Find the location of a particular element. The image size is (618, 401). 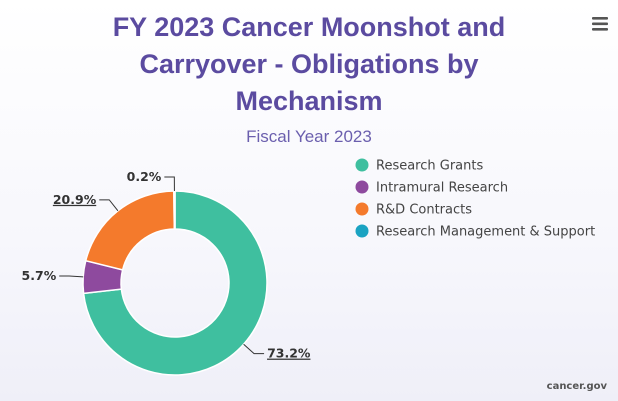

chart-subtitle: Fiscal Year 2023 is located at coordinates (309, 136).